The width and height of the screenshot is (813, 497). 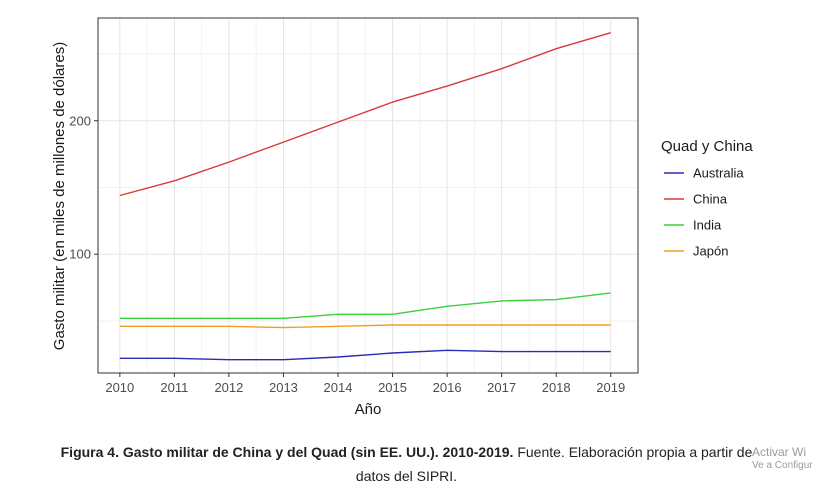 What do you see at coordinates (633, 452) in the screenshot?
I see `caption-source: Fuente. Elaboración propia a partir de` at bounding box center [633, 452].